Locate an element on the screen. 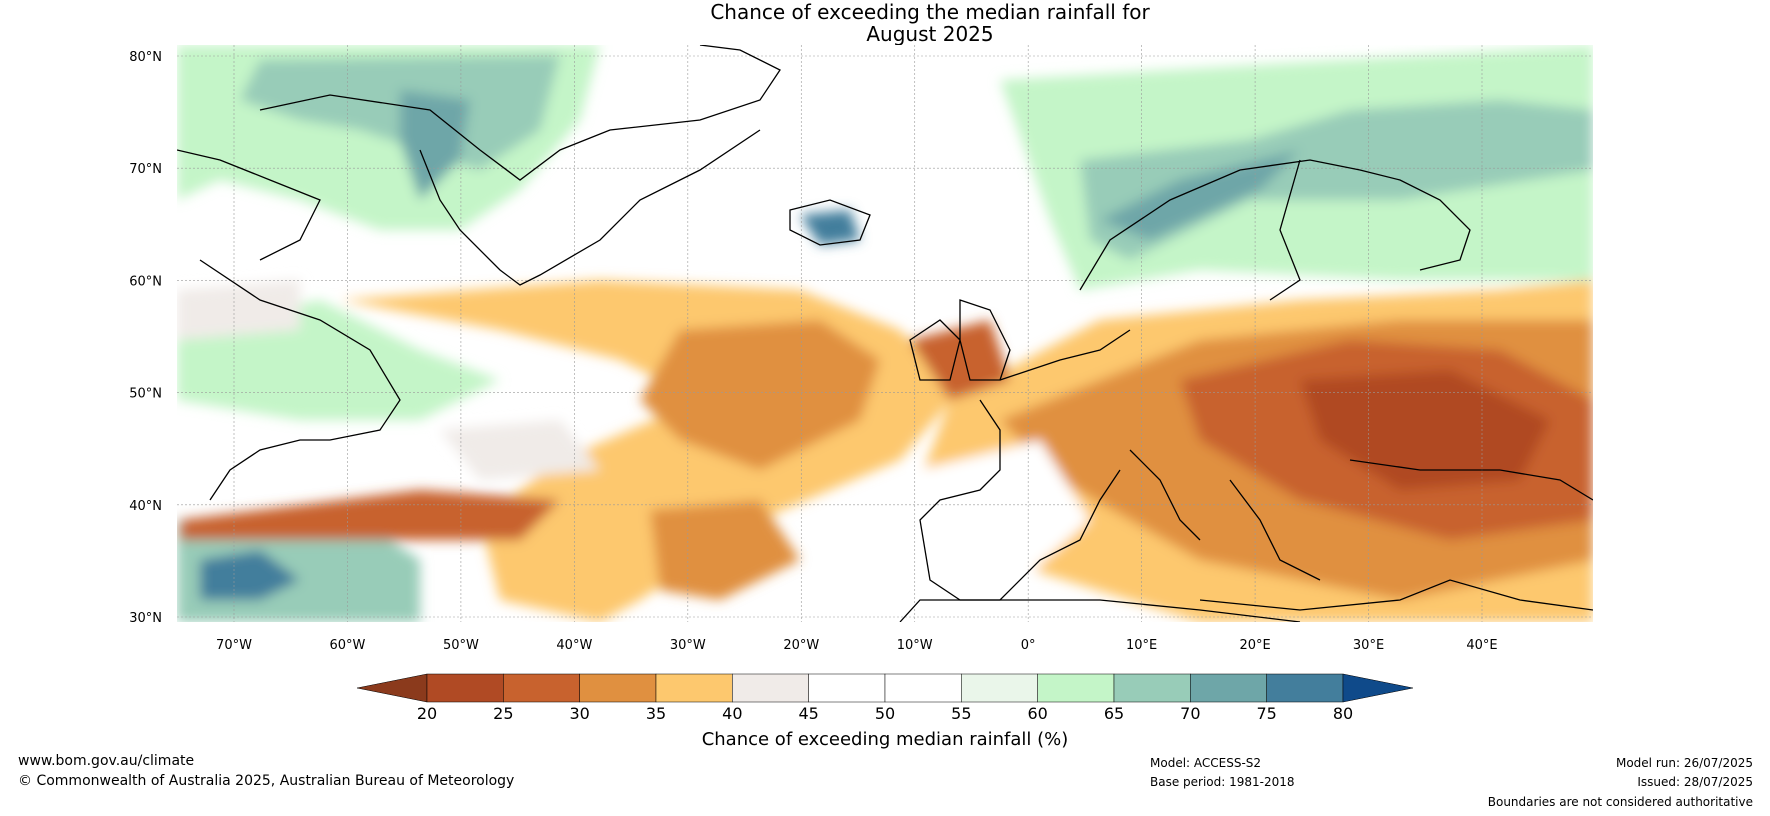 This screenshot has height=816, width=1770. greenland-coastline is located at coordinates (520, 165).